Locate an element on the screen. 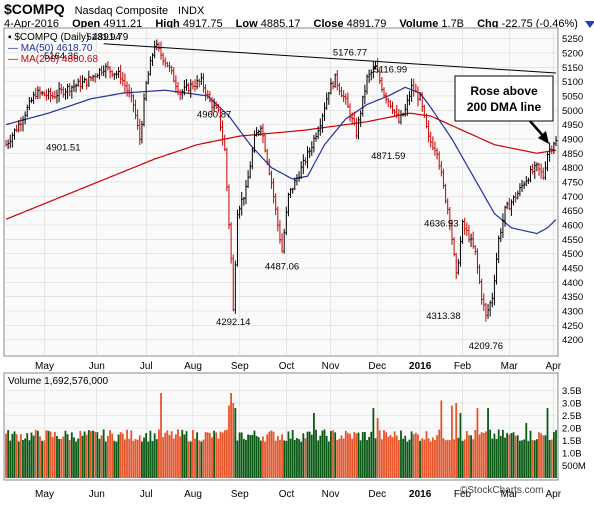 This screenshot has width=594, height=505. symbol: $COMPQ is located at coordinates (34, 9).